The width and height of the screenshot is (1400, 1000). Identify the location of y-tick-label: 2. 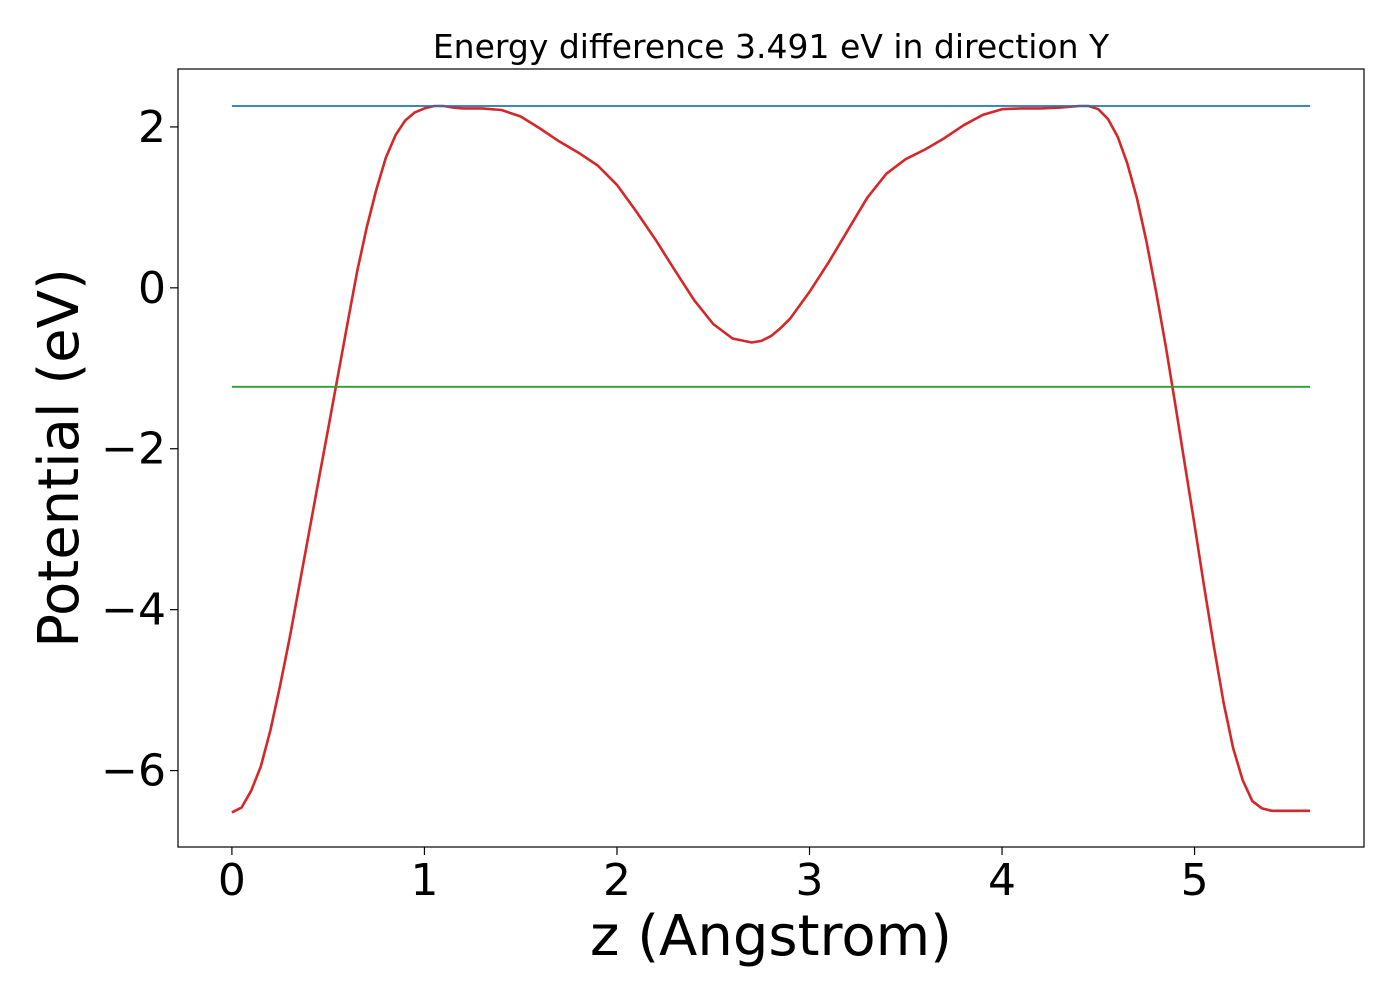
(152, 127).